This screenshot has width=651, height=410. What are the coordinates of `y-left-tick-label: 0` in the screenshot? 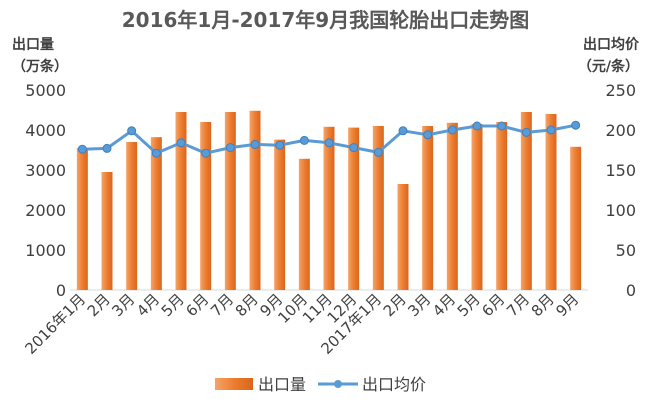 It's located at (61, 290).